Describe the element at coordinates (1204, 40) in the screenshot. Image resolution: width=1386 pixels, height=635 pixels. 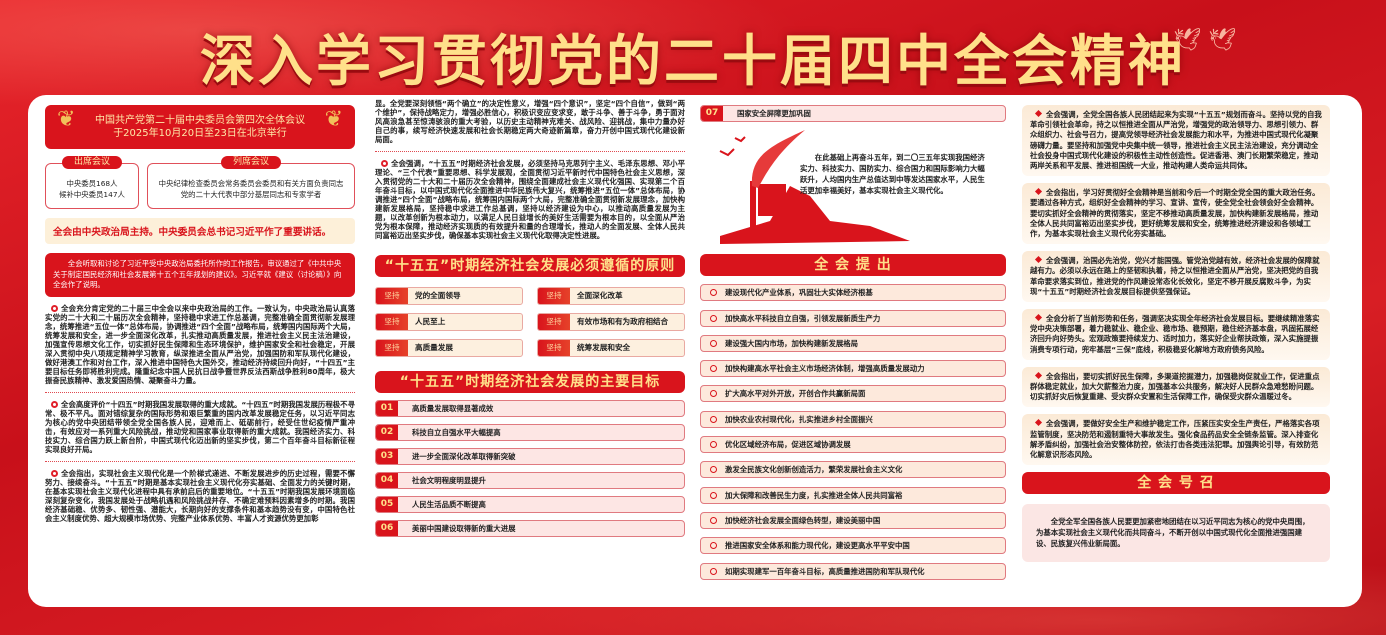
I see `doves-icon: 🕊 🕊` at that location.